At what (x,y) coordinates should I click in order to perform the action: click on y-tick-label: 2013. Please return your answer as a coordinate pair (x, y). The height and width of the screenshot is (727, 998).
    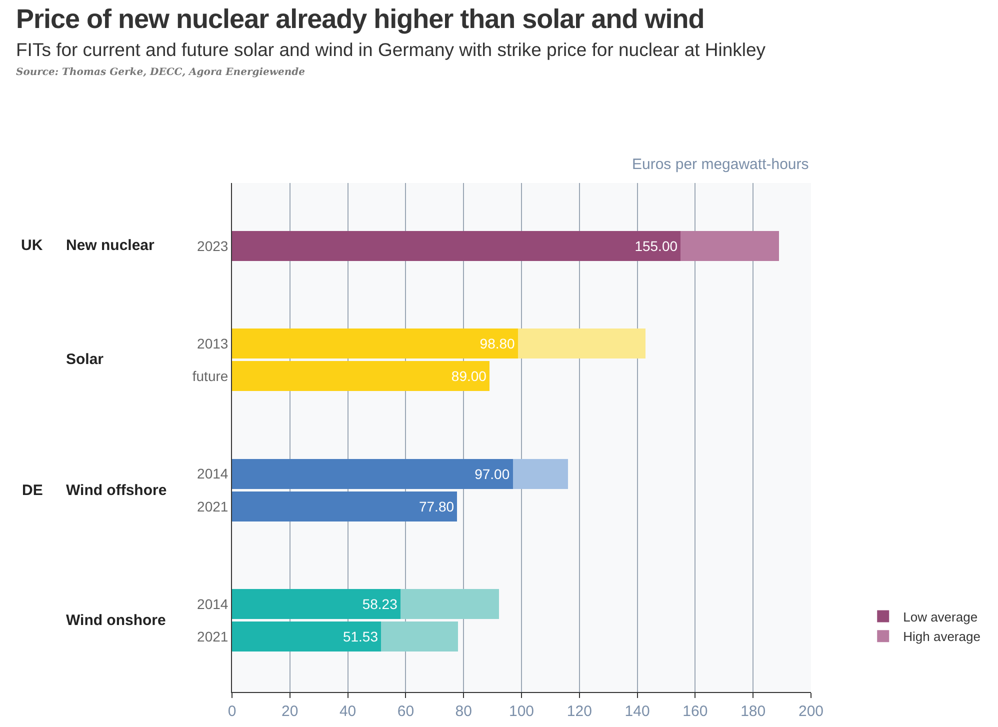
    Looking at the image, I should click on (212, 343).